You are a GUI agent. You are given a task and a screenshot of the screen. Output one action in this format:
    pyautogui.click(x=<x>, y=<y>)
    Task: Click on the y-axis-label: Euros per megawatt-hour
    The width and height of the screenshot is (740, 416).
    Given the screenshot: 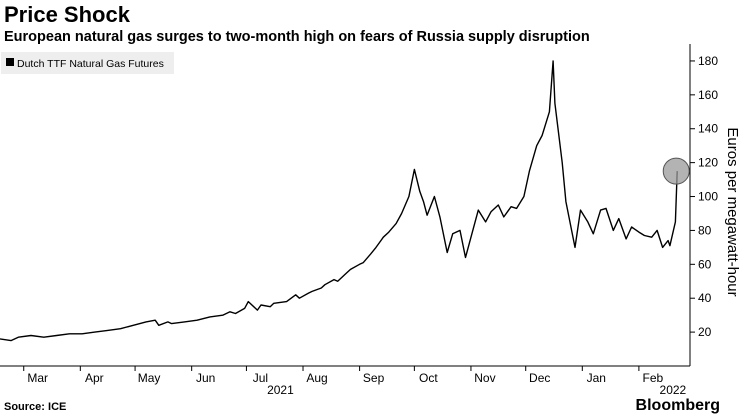 What is the action you would take?
    pyautogui.click(x=732, y=211)
    